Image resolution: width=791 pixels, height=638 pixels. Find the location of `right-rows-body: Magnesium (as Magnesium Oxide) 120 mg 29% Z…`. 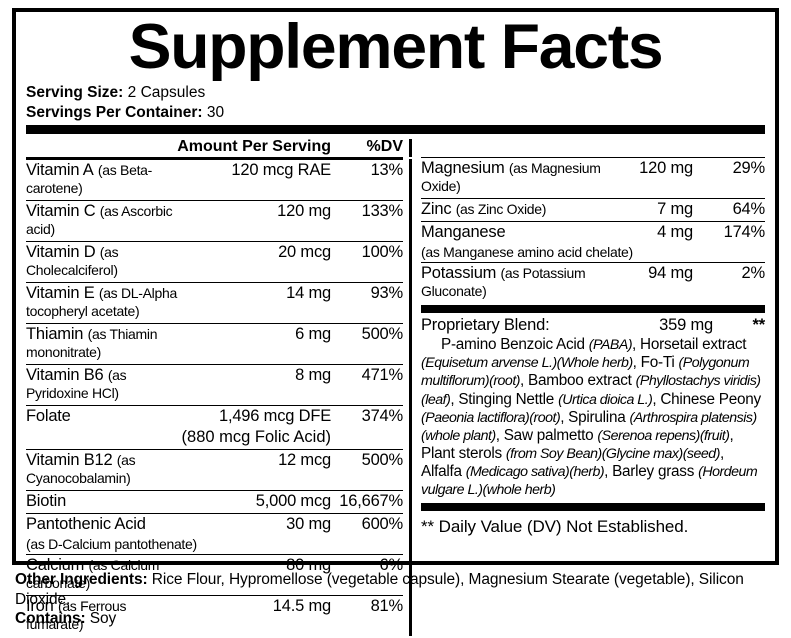

right-rows-body: Magnesium (as Magnesium Oxide) 120 mg 29% Z… is located at coordinates (593, 230).